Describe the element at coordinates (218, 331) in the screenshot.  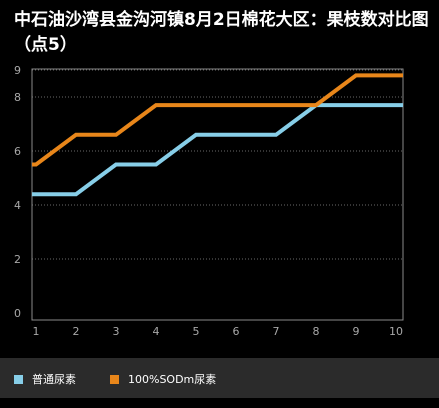
I see `x-axis-tick-labels: 1 2 3 4 5 6 7 8 9 10` at that location.